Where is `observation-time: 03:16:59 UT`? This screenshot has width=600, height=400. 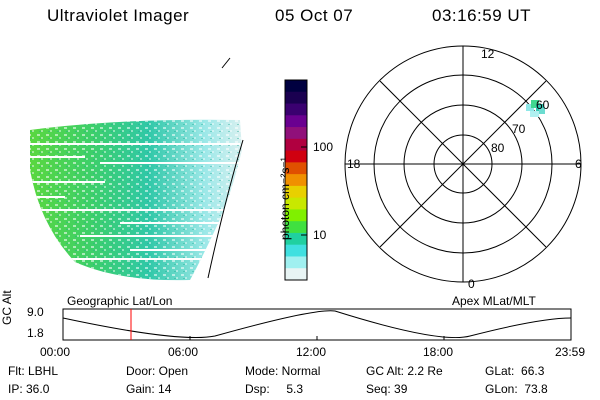
observation-time: 03:16:59 UT is located at coordinates (482, 15).